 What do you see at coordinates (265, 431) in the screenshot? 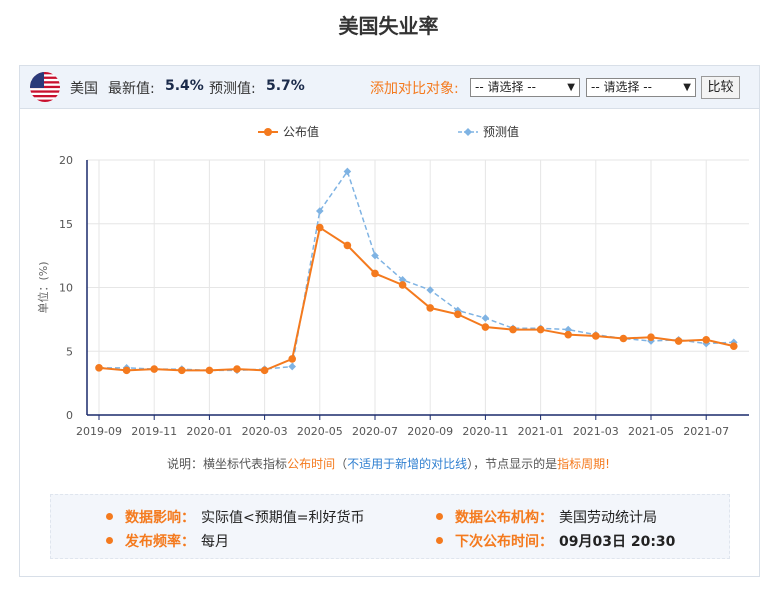
I see `x-tick-label: 2020-03` at bounding box center [265, 431].